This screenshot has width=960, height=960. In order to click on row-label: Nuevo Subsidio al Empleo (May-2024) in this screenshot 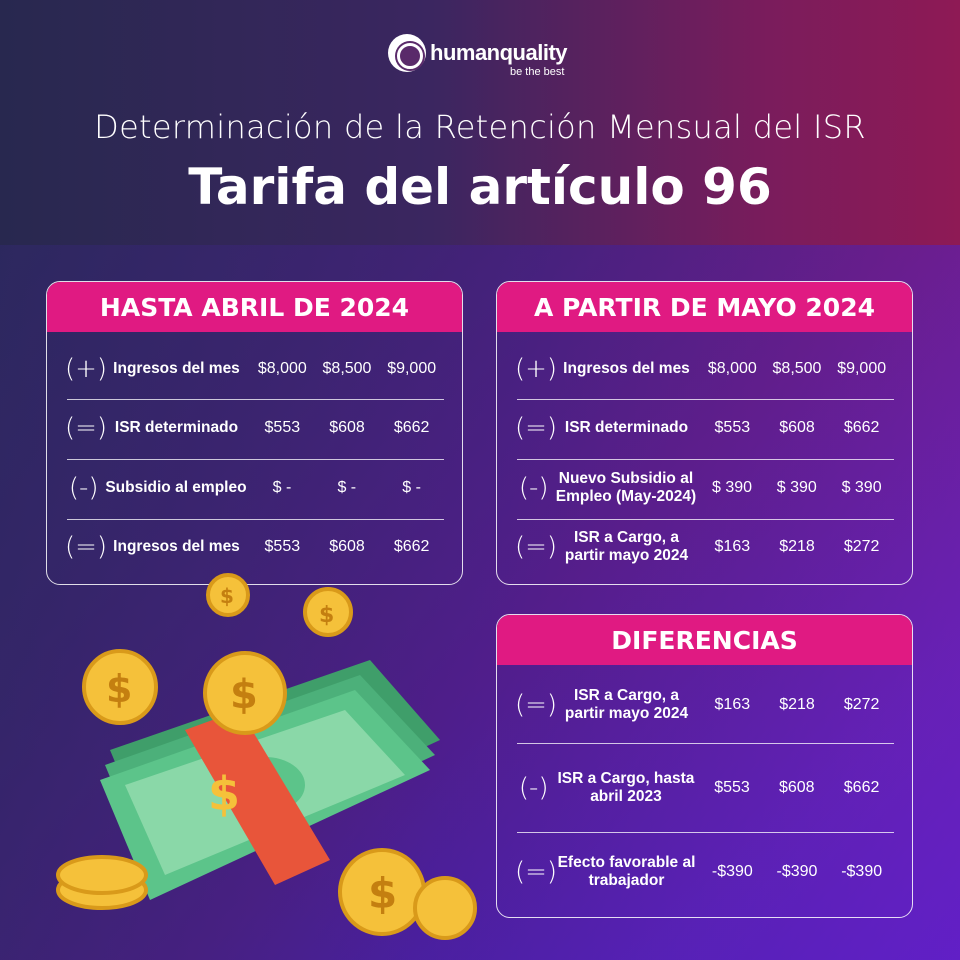, I will do `click(626, 487)`.